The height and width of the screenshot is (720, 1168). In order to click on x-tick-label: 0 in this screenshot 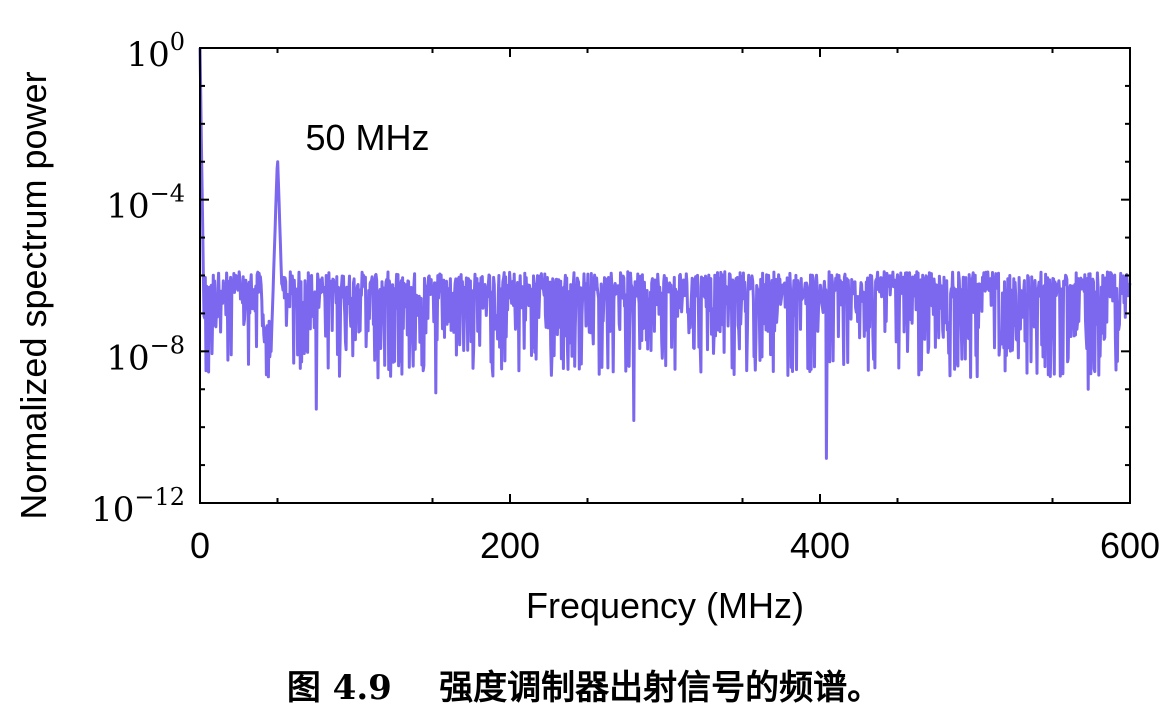, I will do `click(200, 545)`.